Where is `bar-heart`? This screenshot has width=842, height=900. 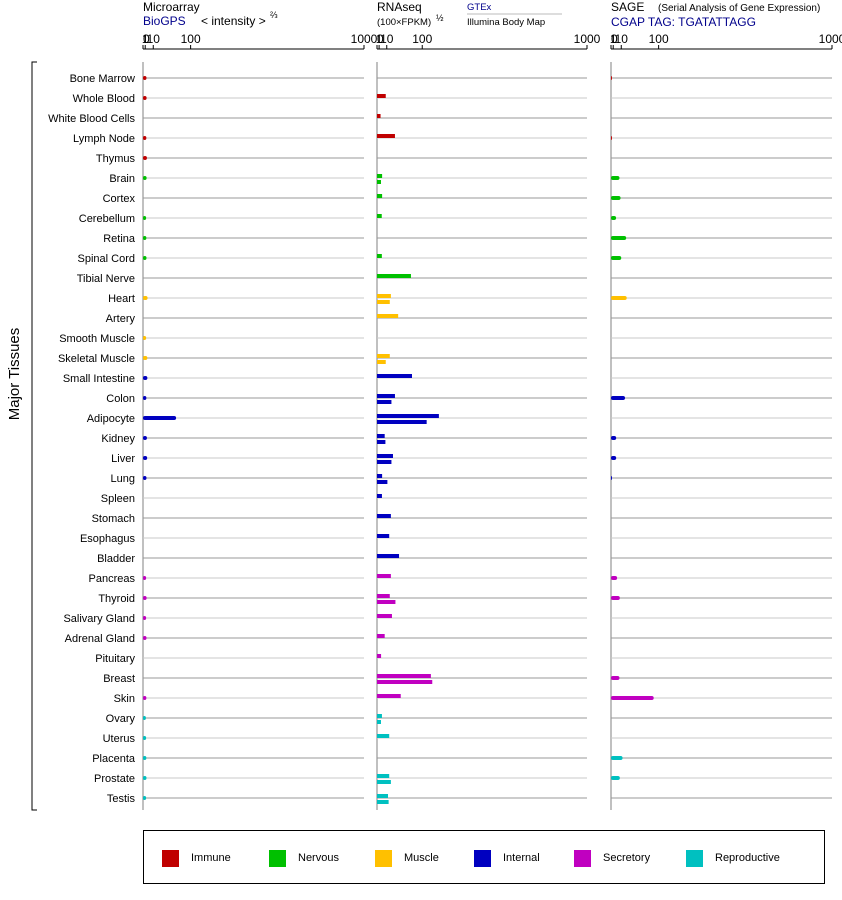
bar-heart is located at coordinates (145, 298).